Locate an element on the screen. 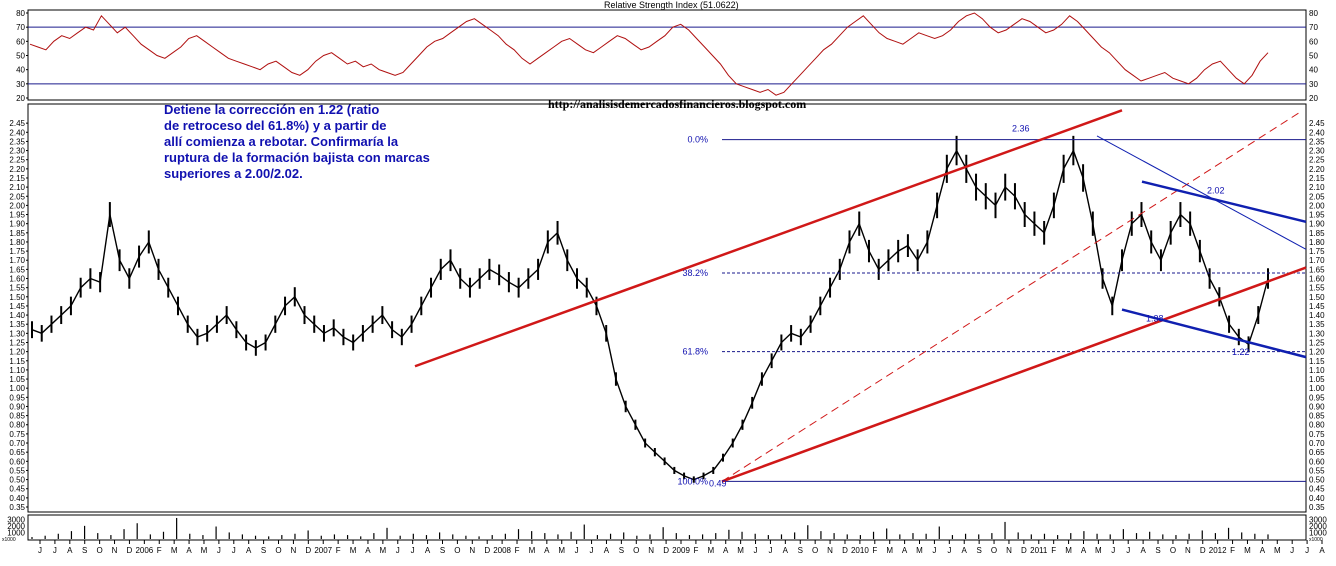 This screenshot has height=566, width=1336. price-tick-label-left: 2.40 is located at coordinates (17, 132).